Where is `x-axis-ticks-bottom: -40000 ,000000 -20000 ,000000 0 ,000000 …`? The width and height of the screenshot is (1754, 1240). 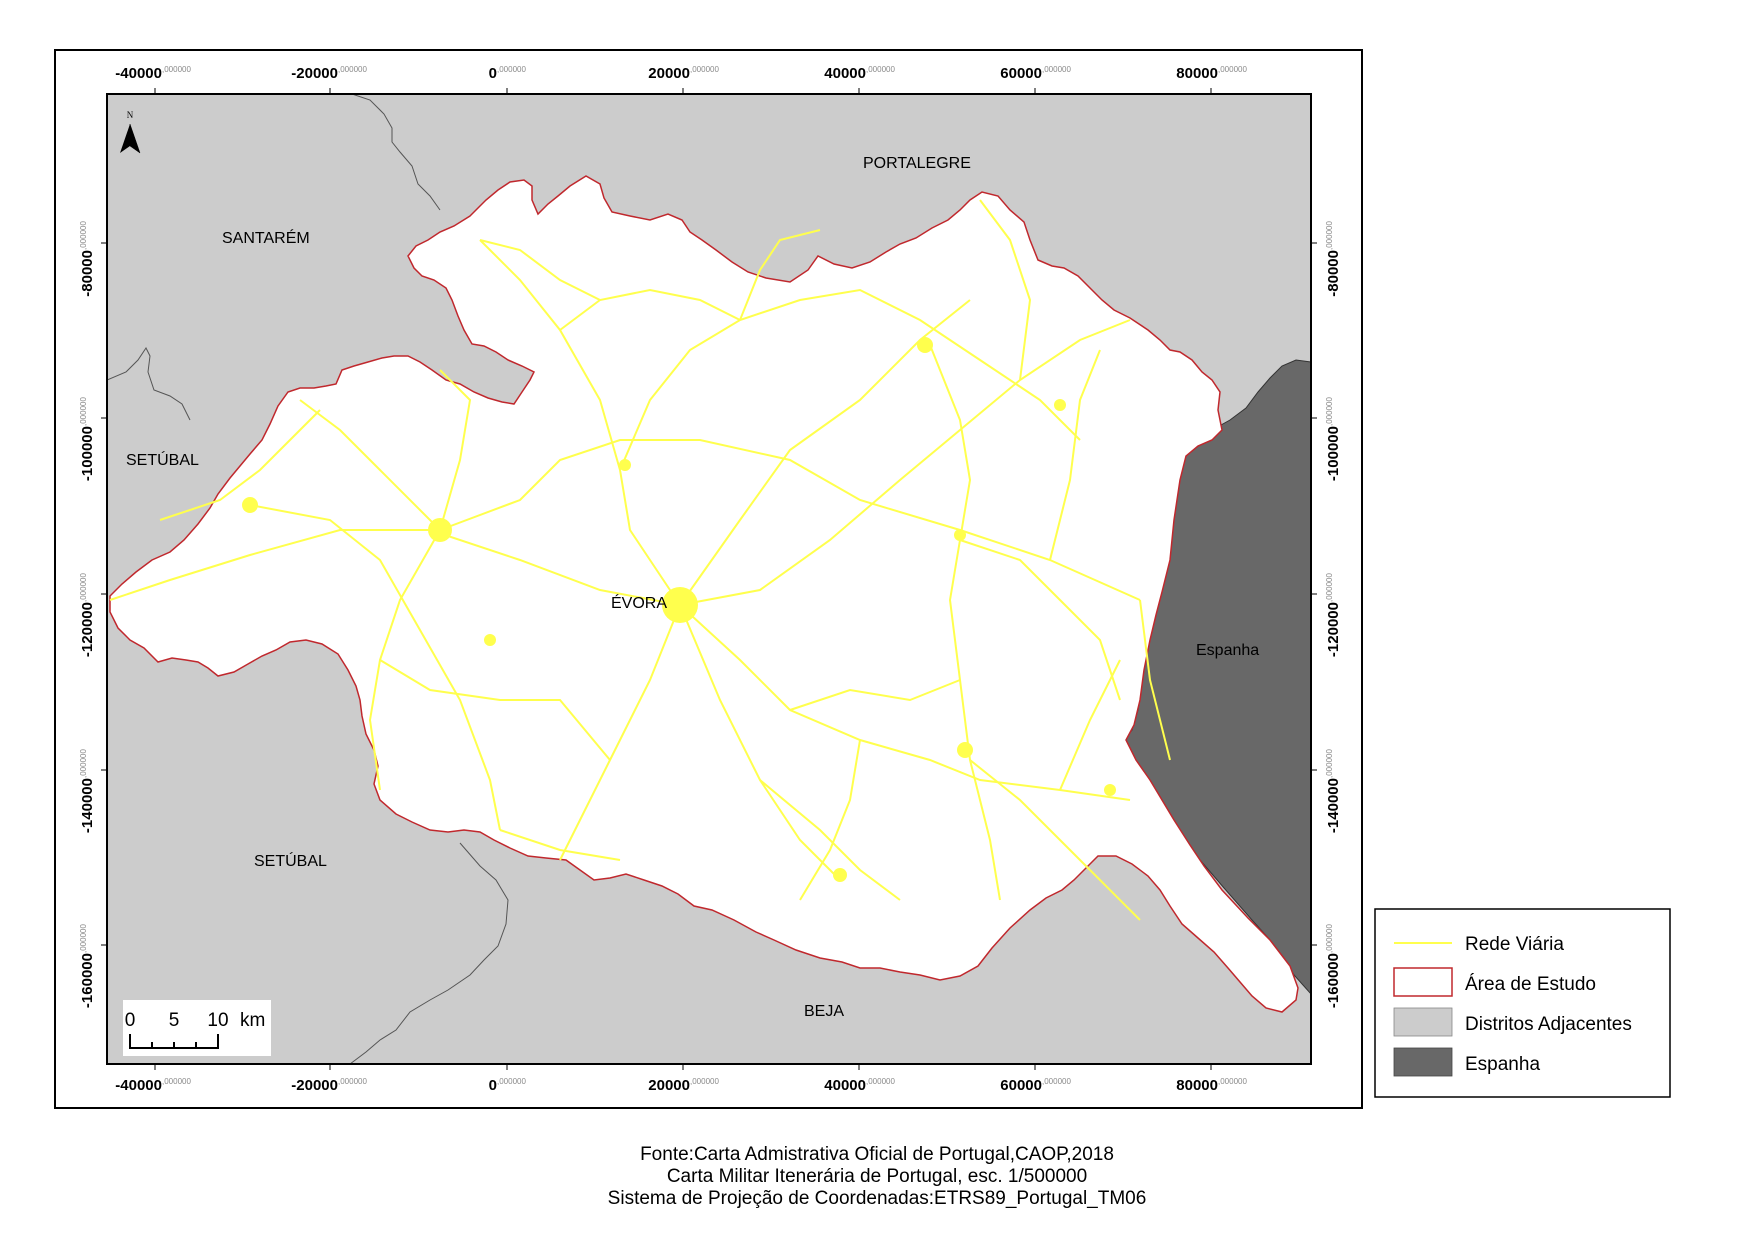
x-axis-ticks-bottom: -40000 ,000000 -20000 ,000000 0 ,000000 … is located at coordinates (681, 1079).